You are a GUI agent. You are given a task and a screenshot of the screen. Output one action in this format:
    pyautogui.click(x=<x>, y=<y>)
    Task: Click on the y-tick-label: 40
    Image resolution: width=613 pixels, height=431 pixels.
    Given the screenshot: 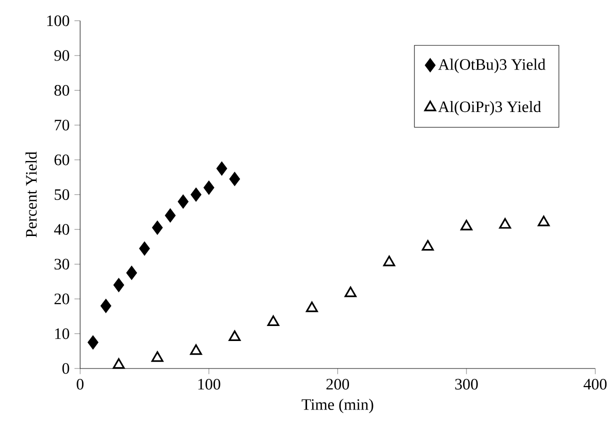 What is the action you would take?
    pyautogui.click(x=62, y=229)
    